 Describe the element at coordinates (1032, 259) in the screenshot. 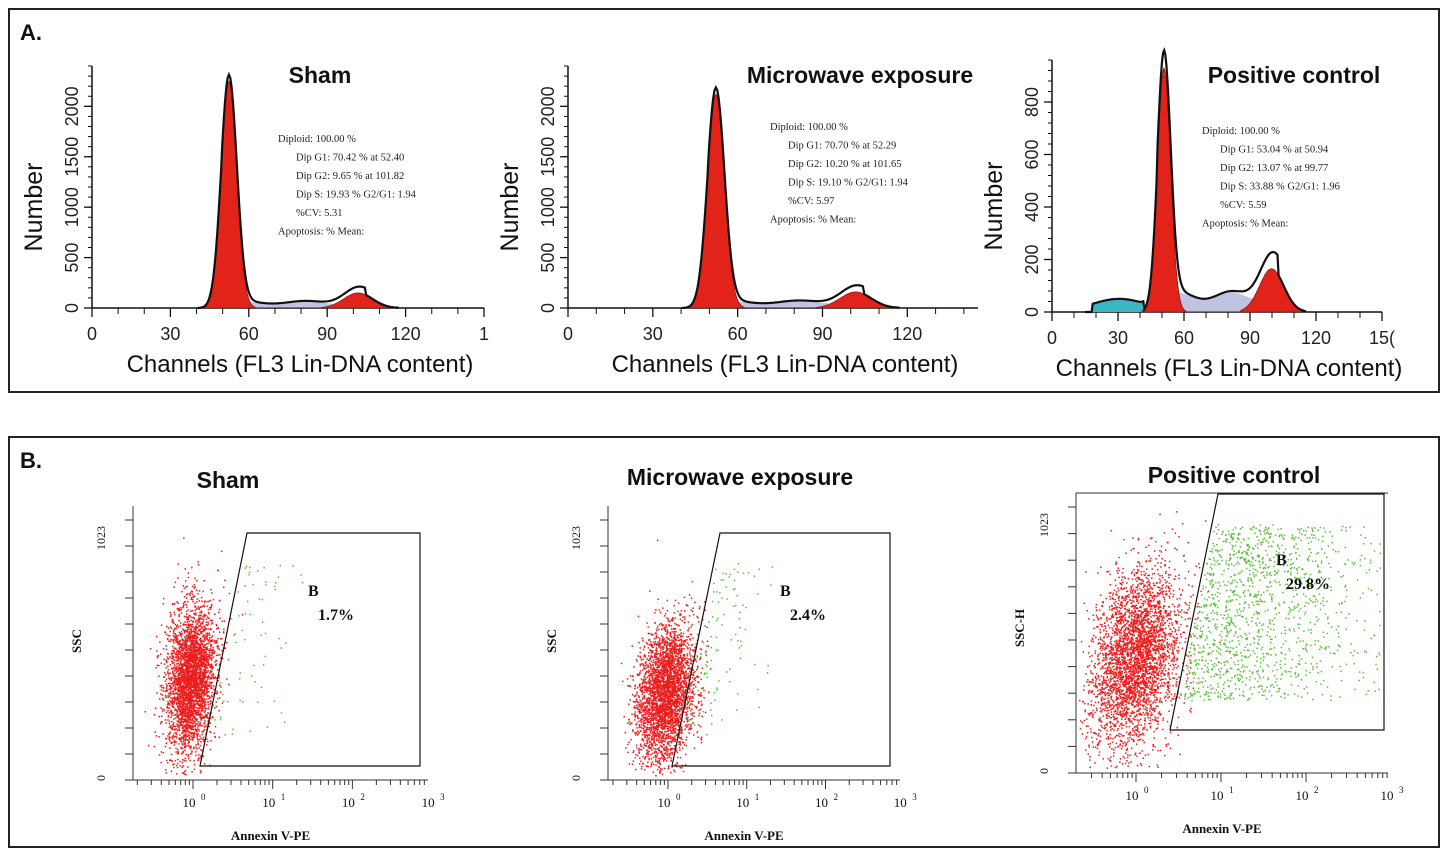

I see `y-tick-label: 200` at that location.